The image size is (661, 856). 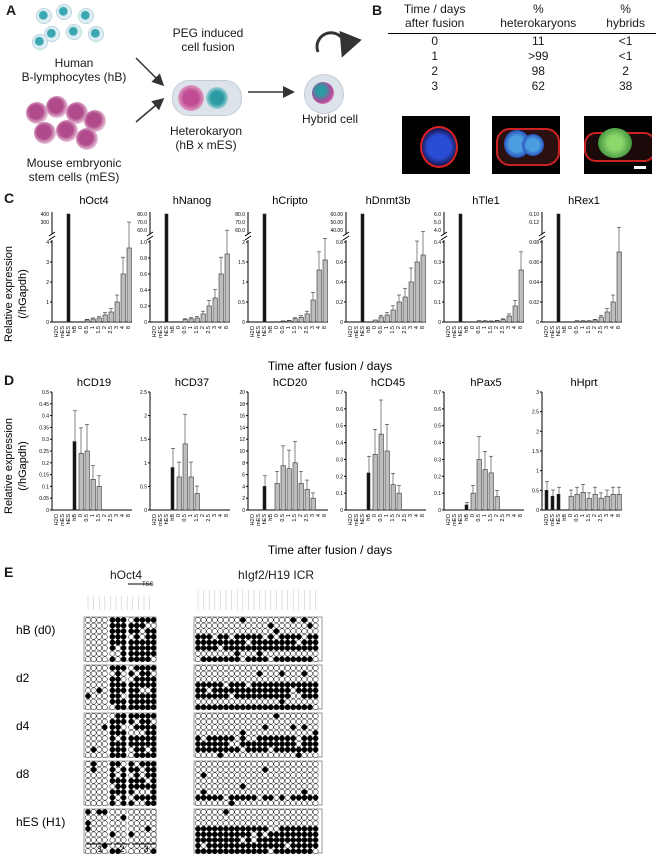 What do you see at coordinates (434, 71) in the screenshot?
I see `table-cell: 2` at bounding box center [434, 71].